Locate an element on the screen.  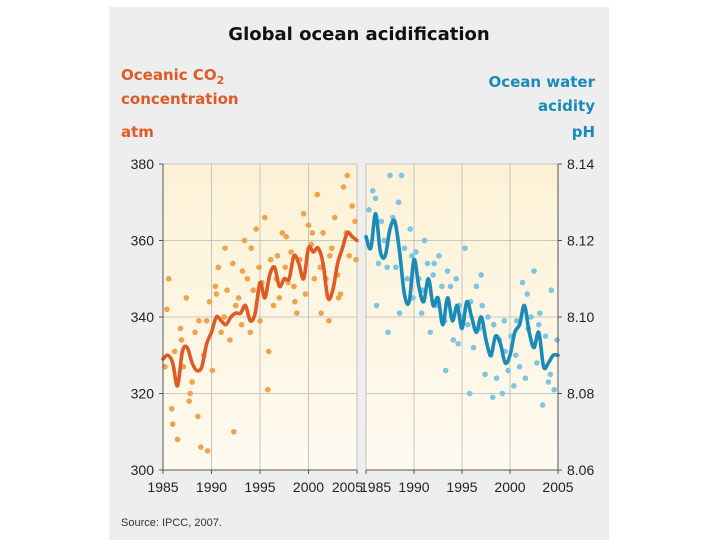
left-axis-unit: atm is located at coordinates (137, 132).